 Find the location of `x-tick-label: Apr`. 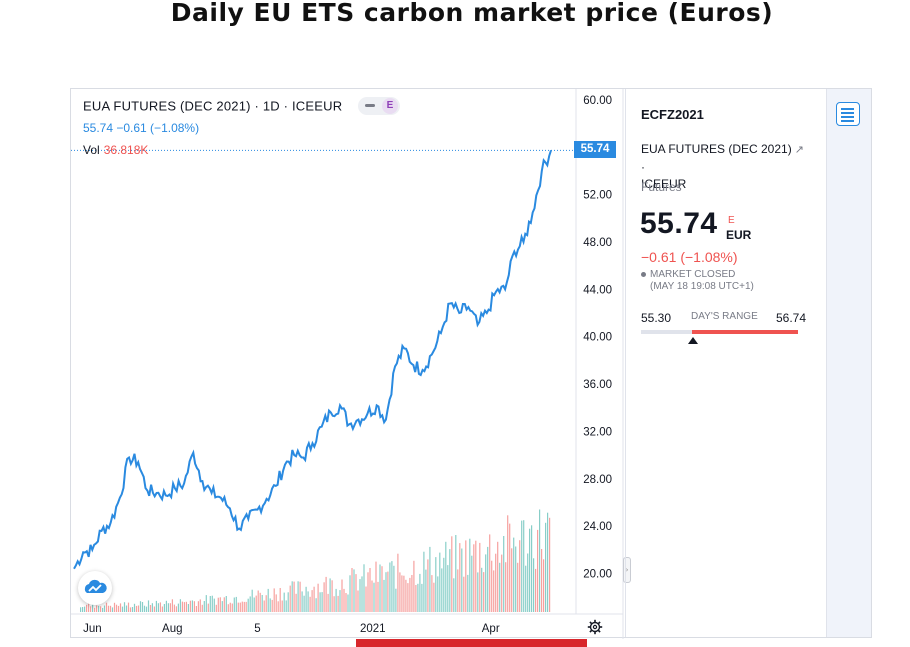

x-tick-label: Apr is located at coordinates (491, 629).